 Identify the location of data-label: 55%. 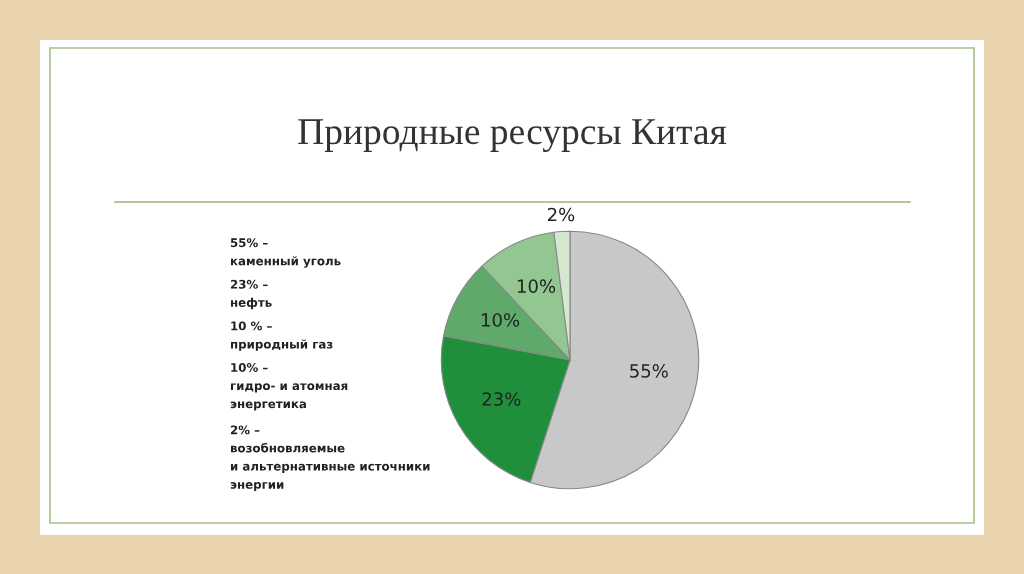
(649, 371).